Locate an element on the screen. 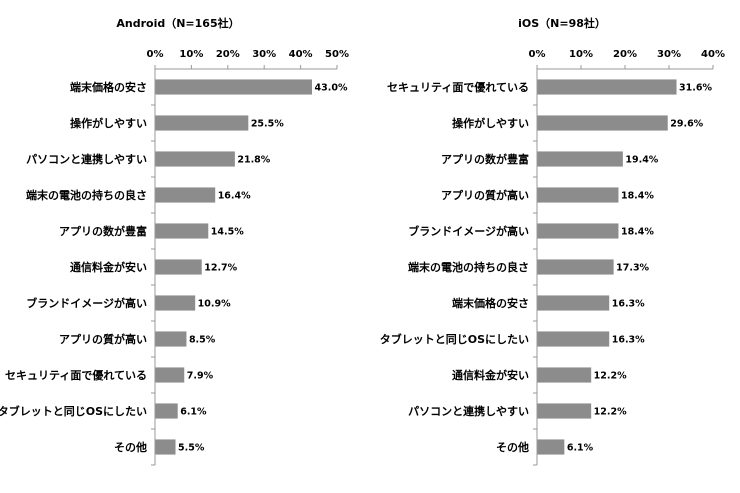 The image size is (740, 493). chart-title: iOS（N=98社） is located at coordinates (562, 23).